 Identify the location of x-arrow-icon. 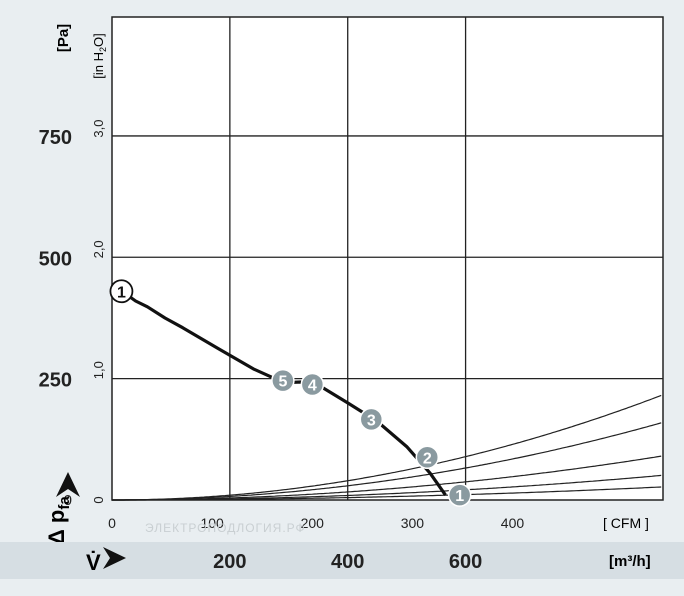
(114, 558).